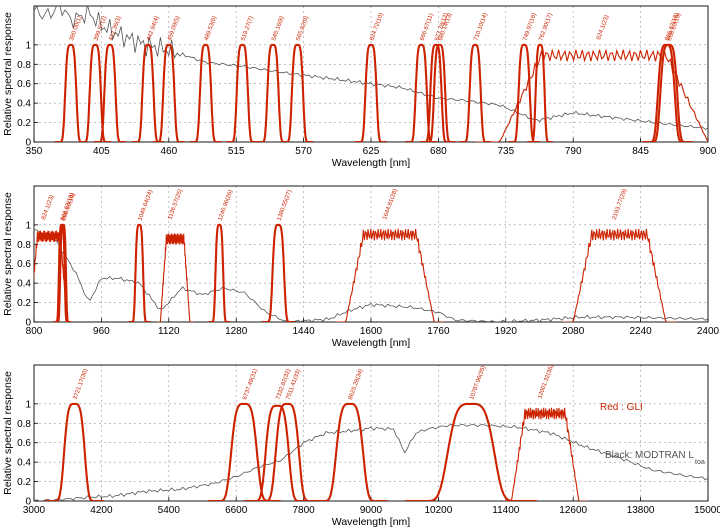 The width and height of the screenshot is (720, 529). I want to click on x-tick-label: 800, so click(34, 331).